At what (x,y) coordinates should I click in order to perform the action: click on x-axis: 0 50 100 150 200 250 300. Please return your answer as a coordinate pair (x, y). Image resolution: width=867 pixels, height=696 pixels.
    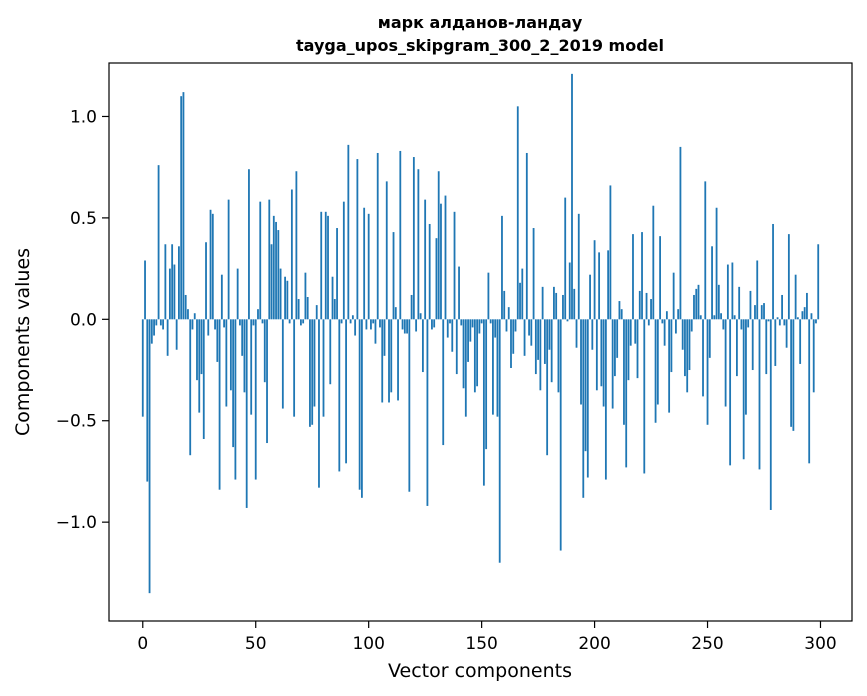
    Looking at the image, I should click on (487, 637).